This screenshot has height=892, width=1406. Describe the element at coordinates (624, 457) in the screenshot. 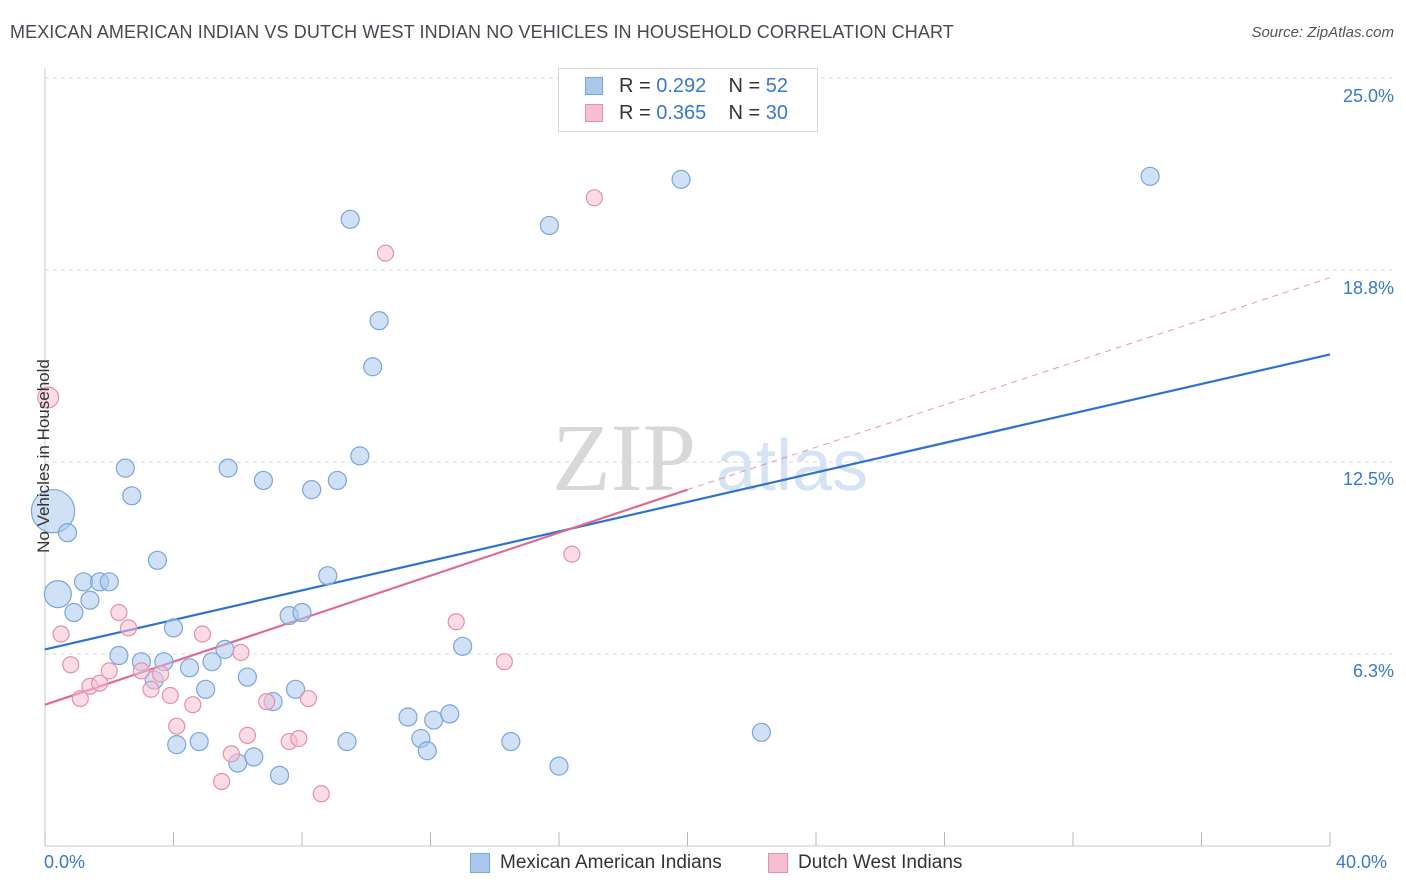

I see `watermark-zip: ZIP` at that location.